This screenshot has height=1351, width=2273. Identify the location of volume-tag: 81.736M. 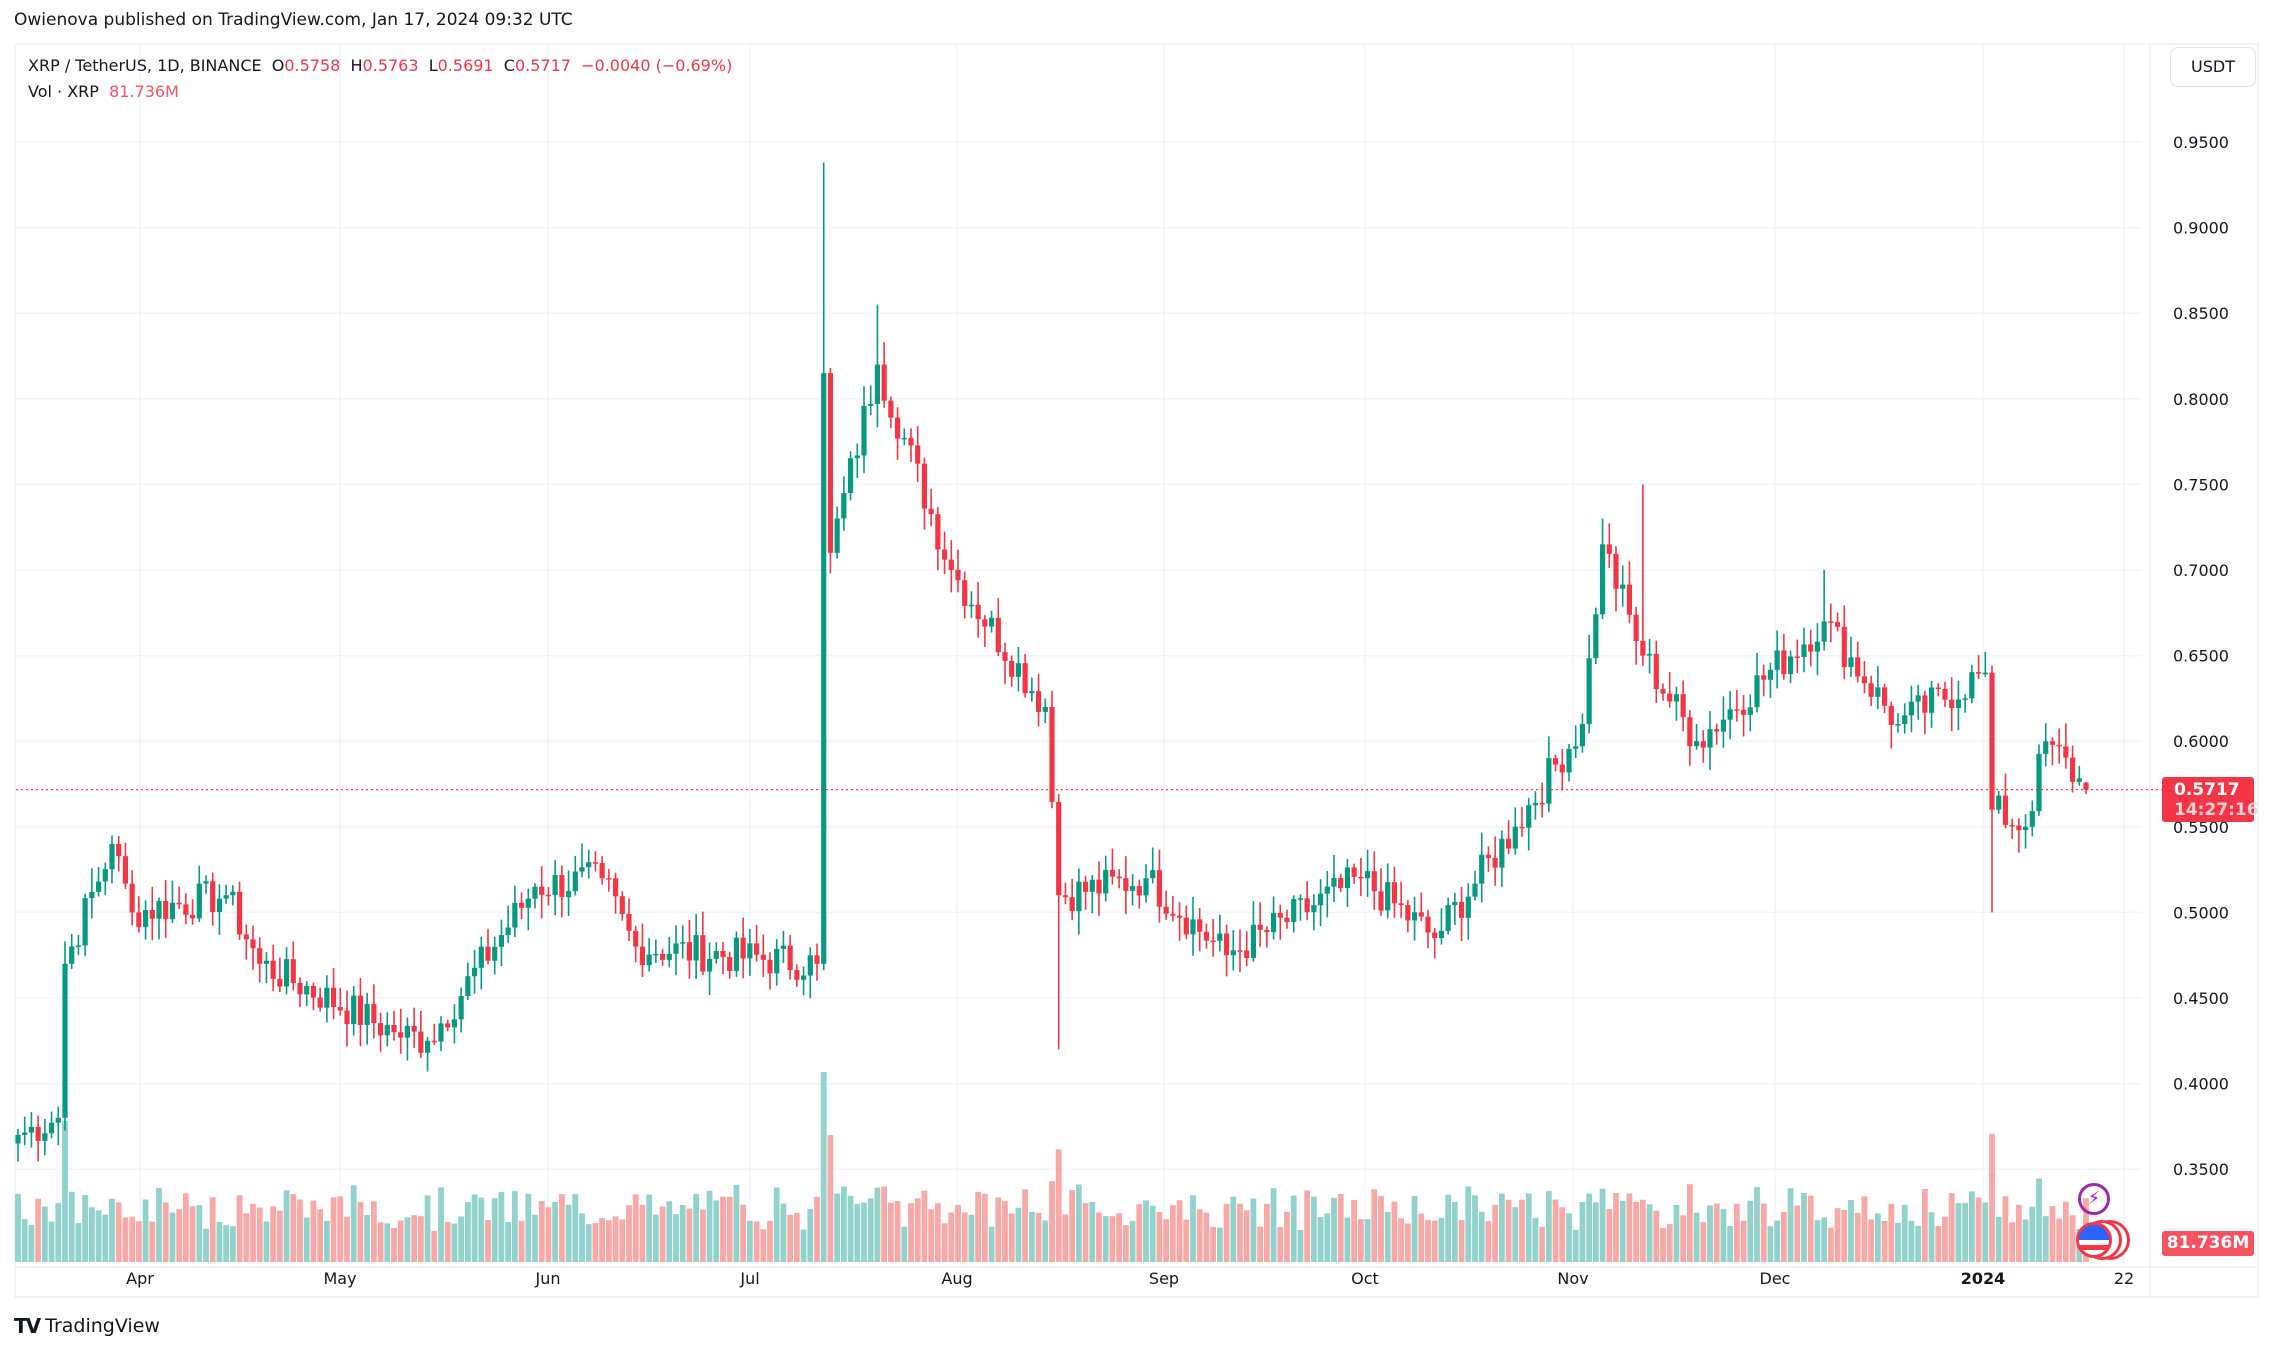
(2208, 1243).